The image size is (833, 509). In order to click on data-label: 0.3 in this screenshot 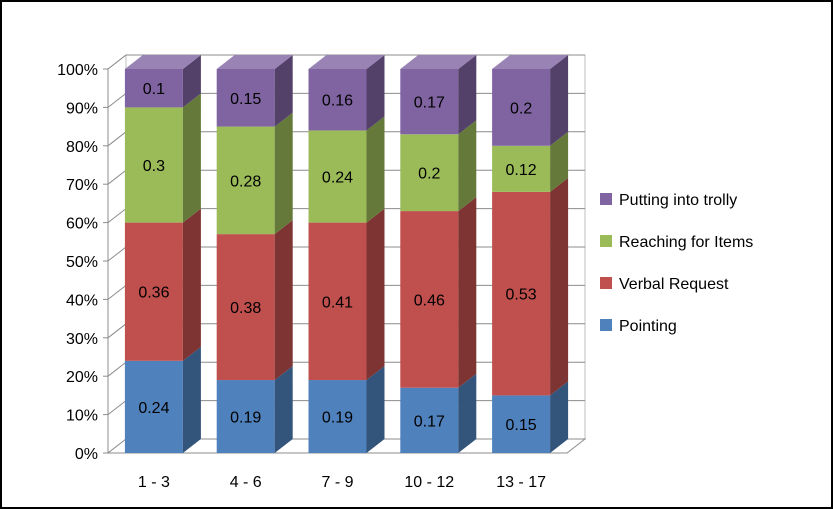, I will do `click(154, 166)`.